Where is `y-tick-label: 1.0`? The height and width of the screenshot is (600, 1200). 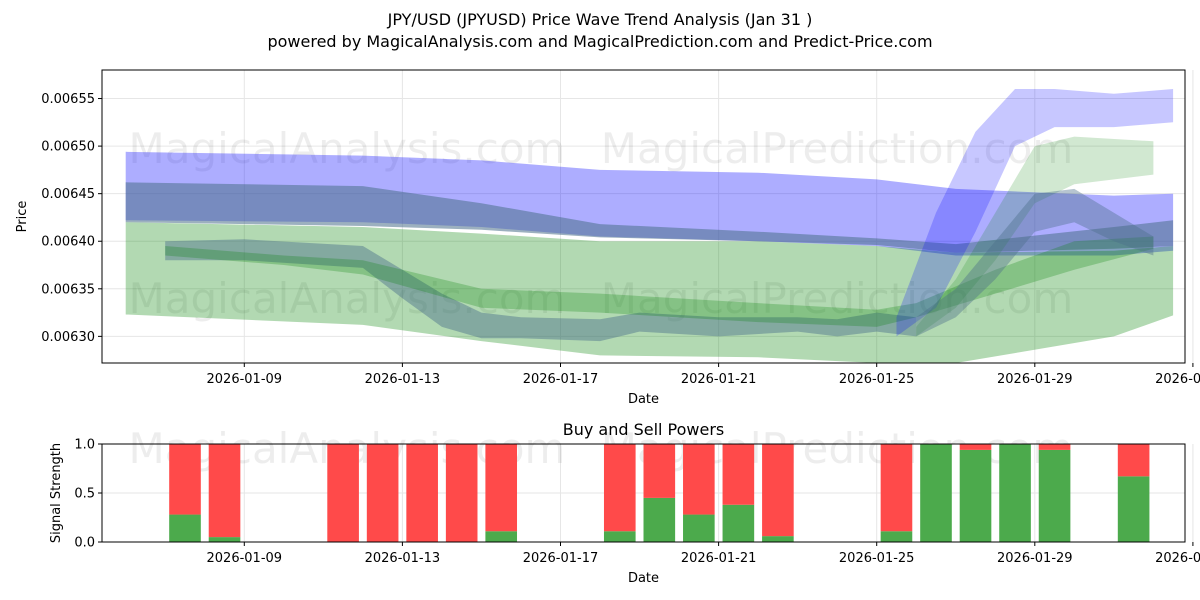 y-tick-label: 1.0 is located at coordinates (84, 445).